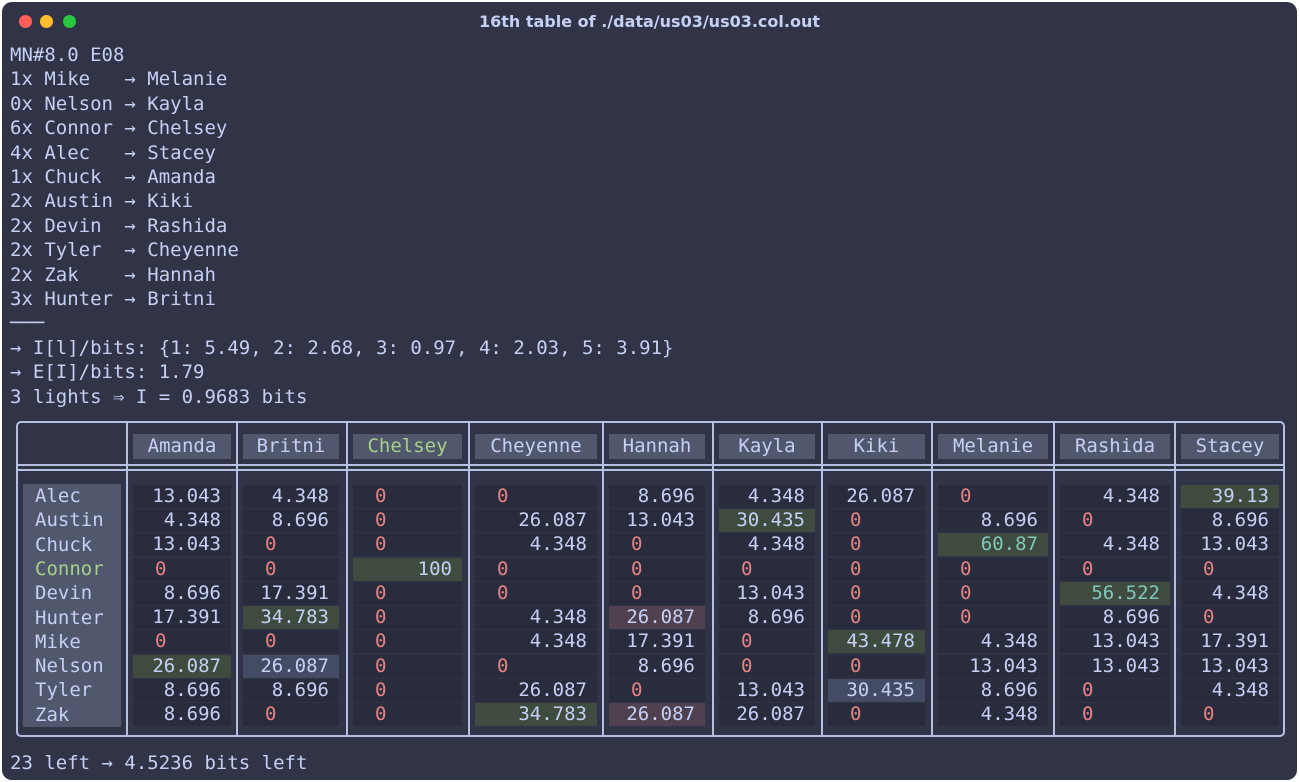 The width and height of the screenshot is (1299, 782). What do you see at coordinates (27, 323) in the screenshot?
I see `output-line: ───` at bounding box center [27, 323].